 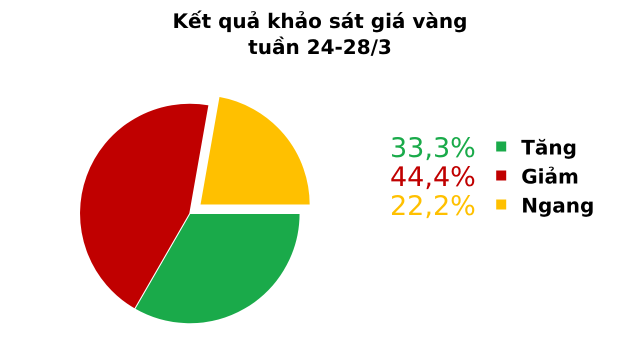 What do you see at coordinates (433, 177) in the screenshot?
I see `data-label: 44,4%` at bounding box center [433, 177].